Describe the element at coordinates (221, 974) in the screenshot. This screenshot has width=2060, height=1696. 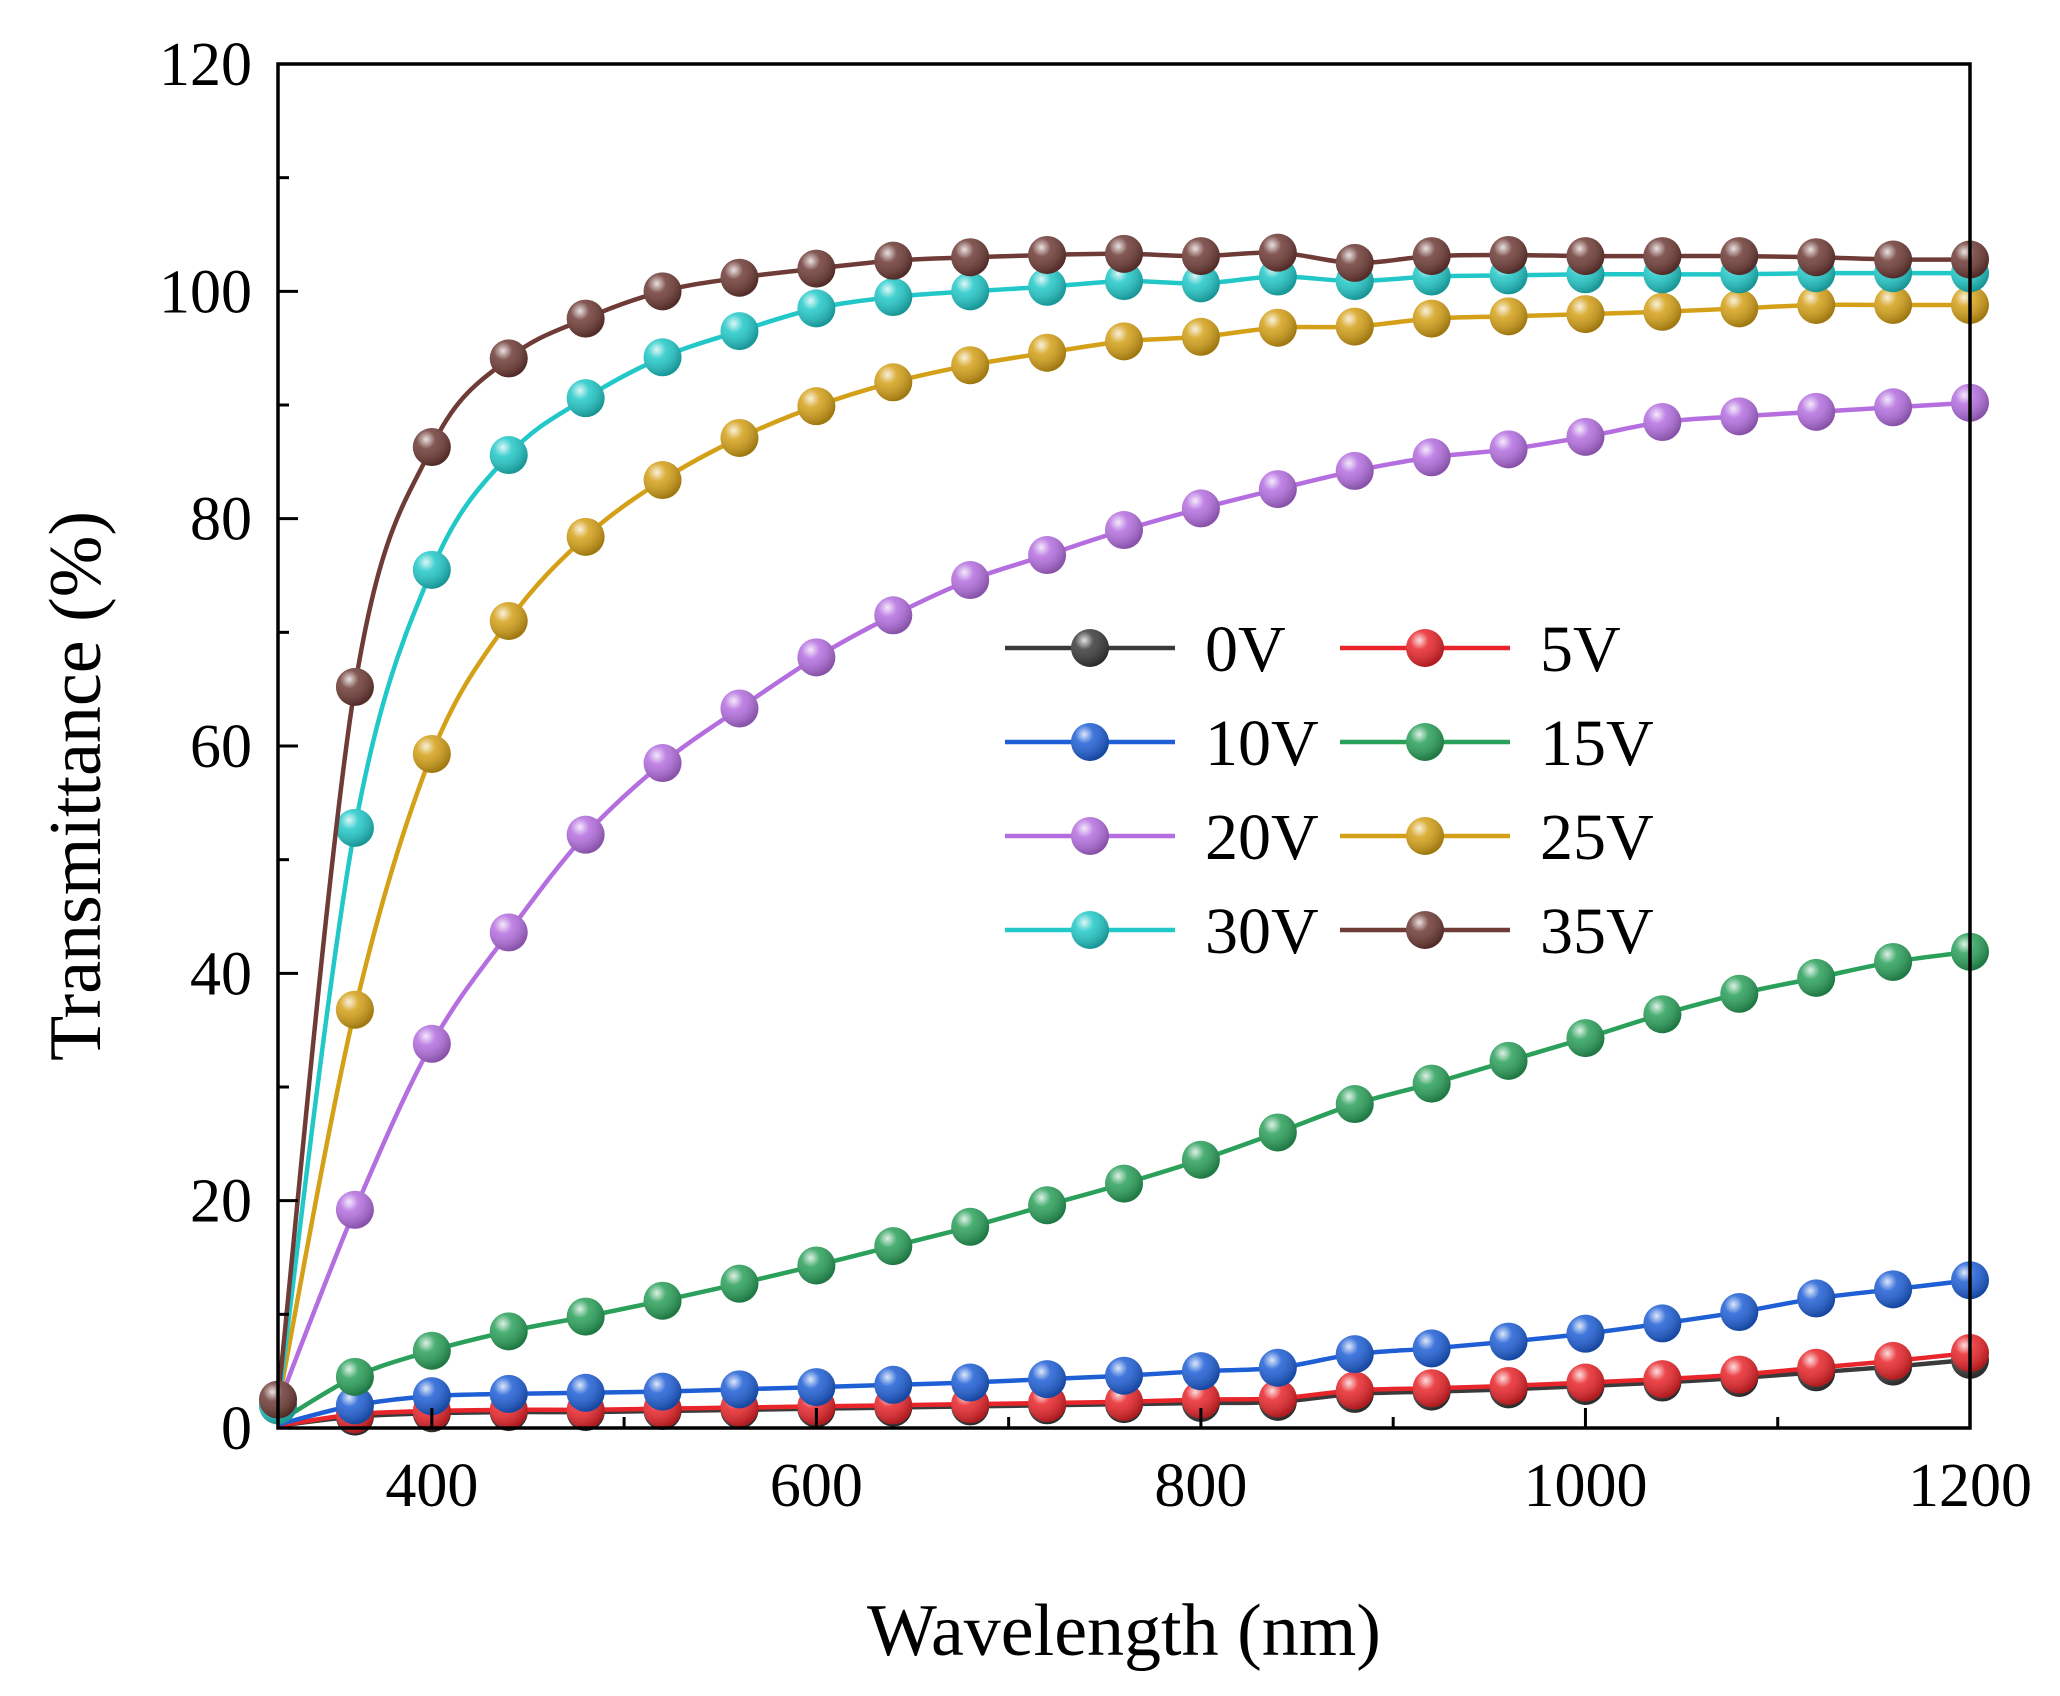
I see `y-tick-label: 40` at that location.